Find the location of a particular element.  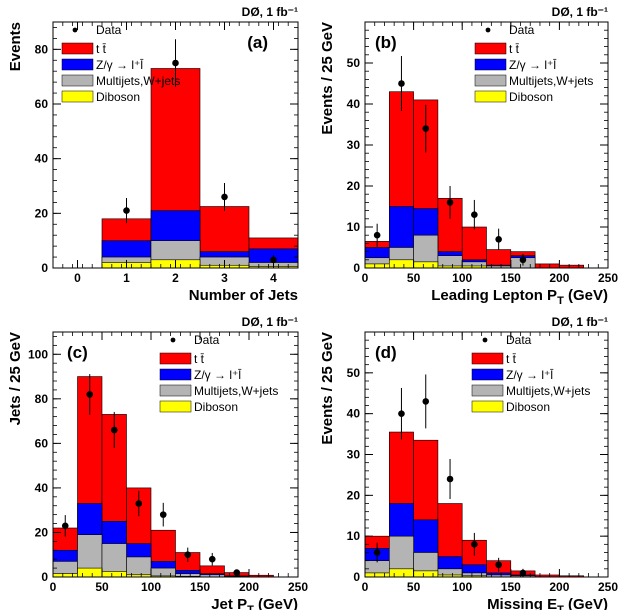

x-axis-title: Number of Jets is located at coordinates (243, 295).